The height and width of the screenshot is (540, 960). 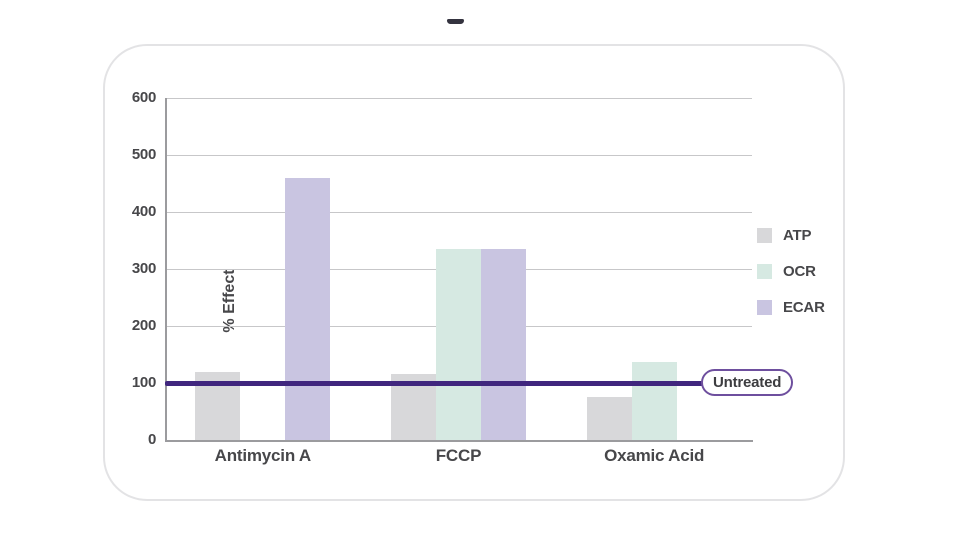 I want to click on legend-label-ecar: ECAR, so click(x=804, y=307).